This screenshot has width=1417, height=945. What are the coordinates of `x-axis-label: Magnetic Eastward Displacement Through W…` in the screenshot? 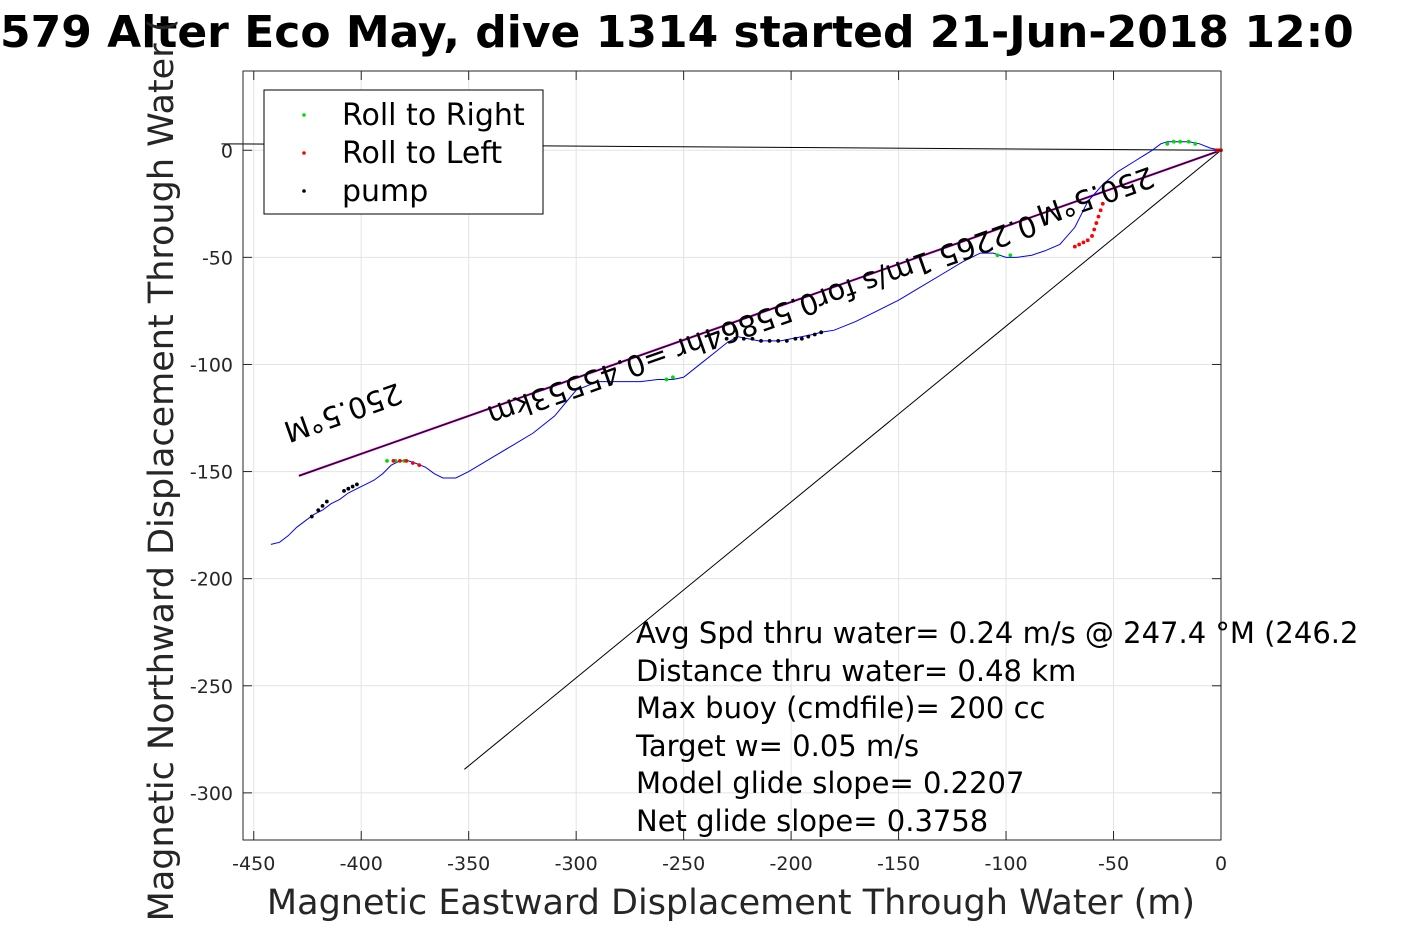 It's located at (731, 903).